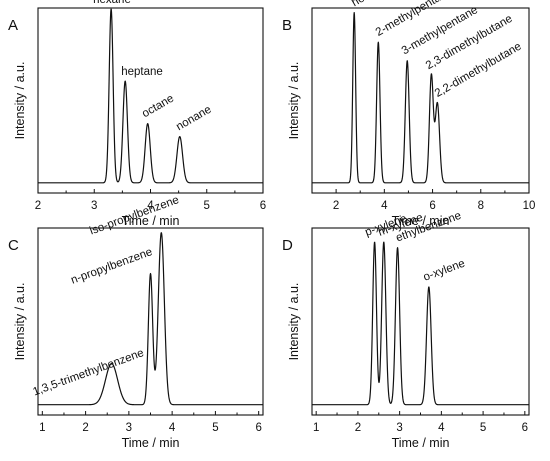  I want to click on panel-letter: B, so click(287, 25).